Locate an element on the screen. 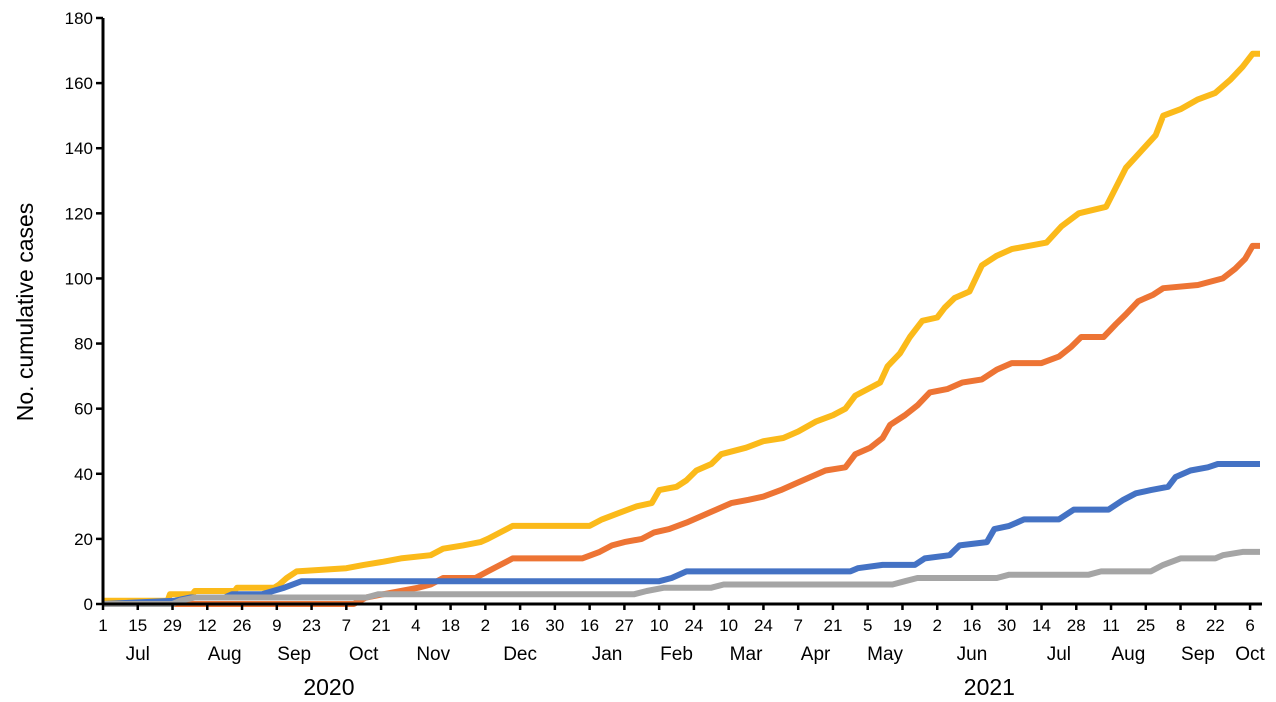  x-tick-label: 9 is located at coordinates (276, 625).